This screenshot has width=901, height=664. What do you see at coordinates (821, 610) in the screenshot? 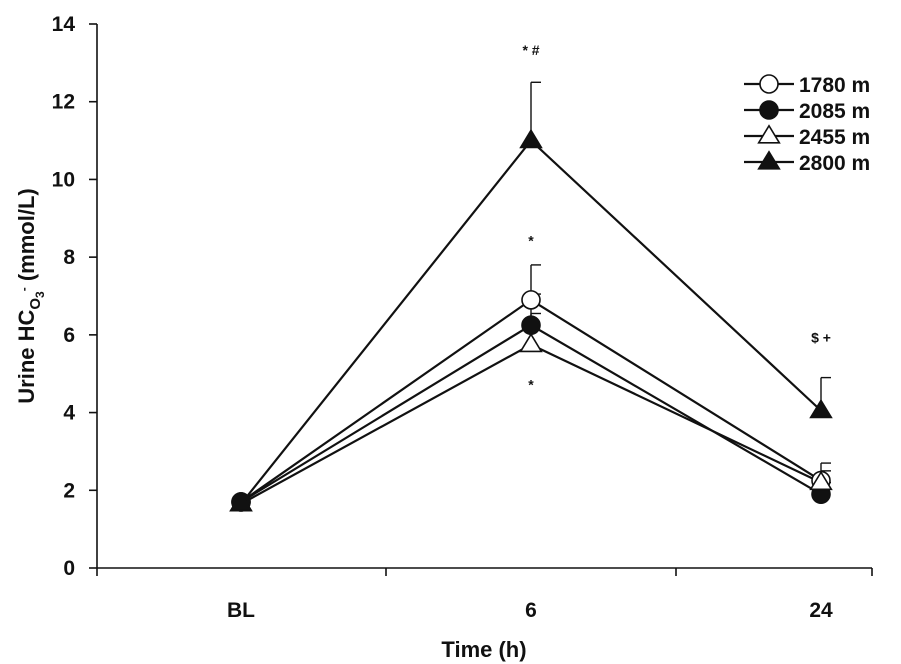
I see `x-tick-label: 24` at bounding box center [821, 610].